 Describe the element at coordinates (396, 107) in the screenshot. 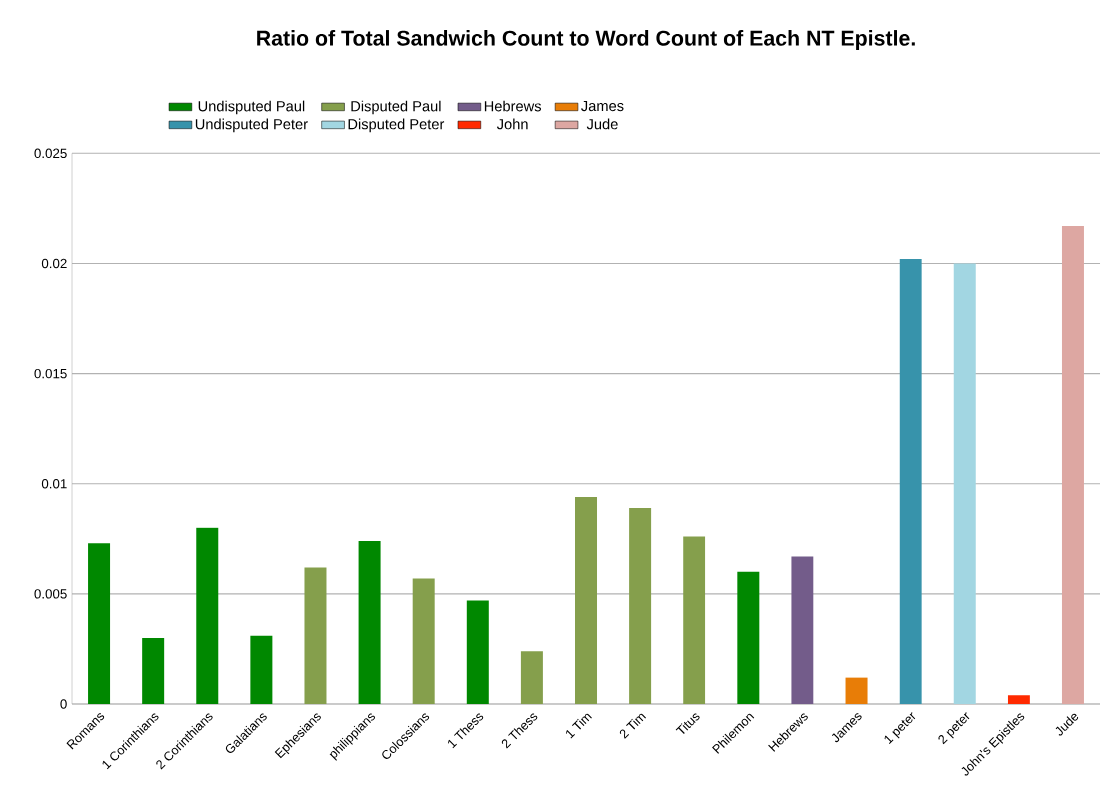

I see `legend-label: Disputed Paul` at that location.